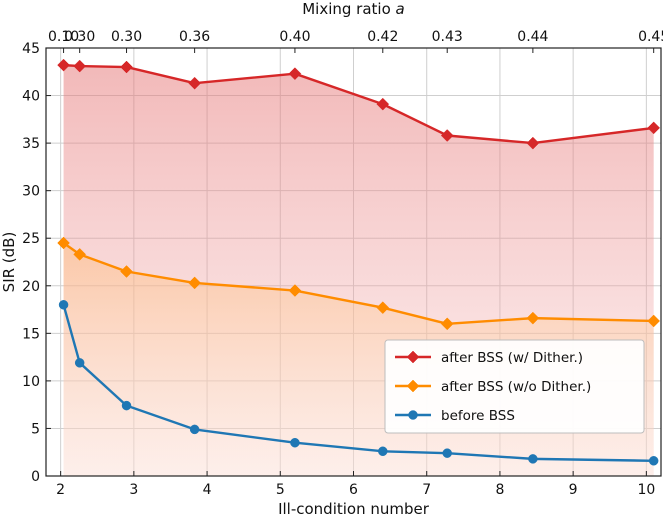  What do you see at coordinates (447, 37) in the screenshot?
I see `top-tick-label: 0.43` at bounding box center [447, 37].